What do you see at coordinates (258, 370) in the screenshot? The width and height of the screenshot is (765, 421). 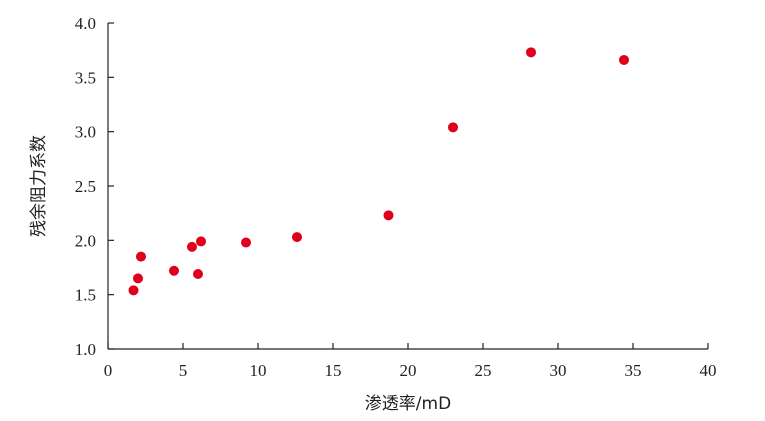 I see `x-tick-label: 10` at bounding box center [258, 370].